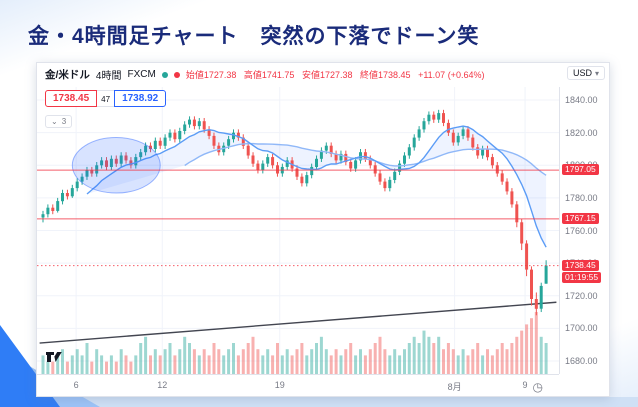 The height and width of the screenshot is (407, 638). Describe the element at coordinates (279, 385) in the screenshot. I see `time-tick-label: 19` at that location.